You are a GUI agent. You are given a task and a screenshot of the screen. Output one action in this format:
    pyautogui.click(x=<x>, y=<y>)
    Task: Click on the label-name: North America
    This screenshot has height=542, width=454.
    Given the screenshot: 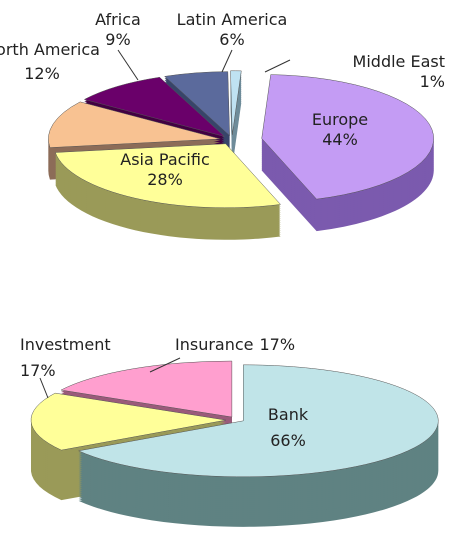 What is the action you would take?
    pyautogui.click(x=50, y=49)
    